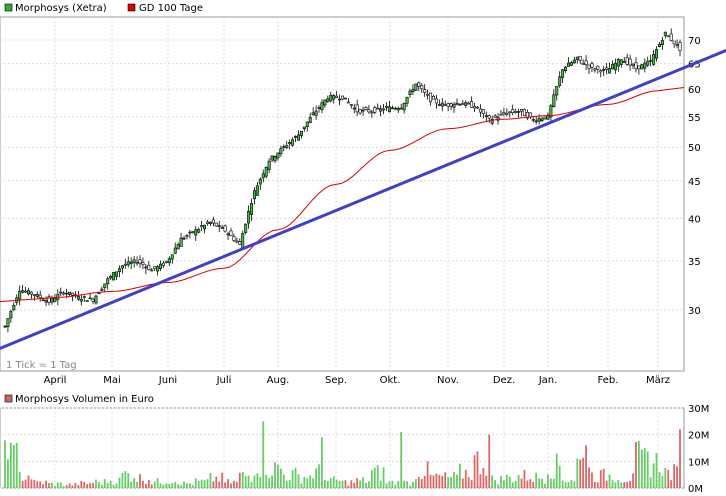 The width and height of the screenshot is (726, 496). What do you see at coordinates (278, 380) in the screenshot?
I see `x-axis-month-label: Aug.` at bounding box center [278, 380].